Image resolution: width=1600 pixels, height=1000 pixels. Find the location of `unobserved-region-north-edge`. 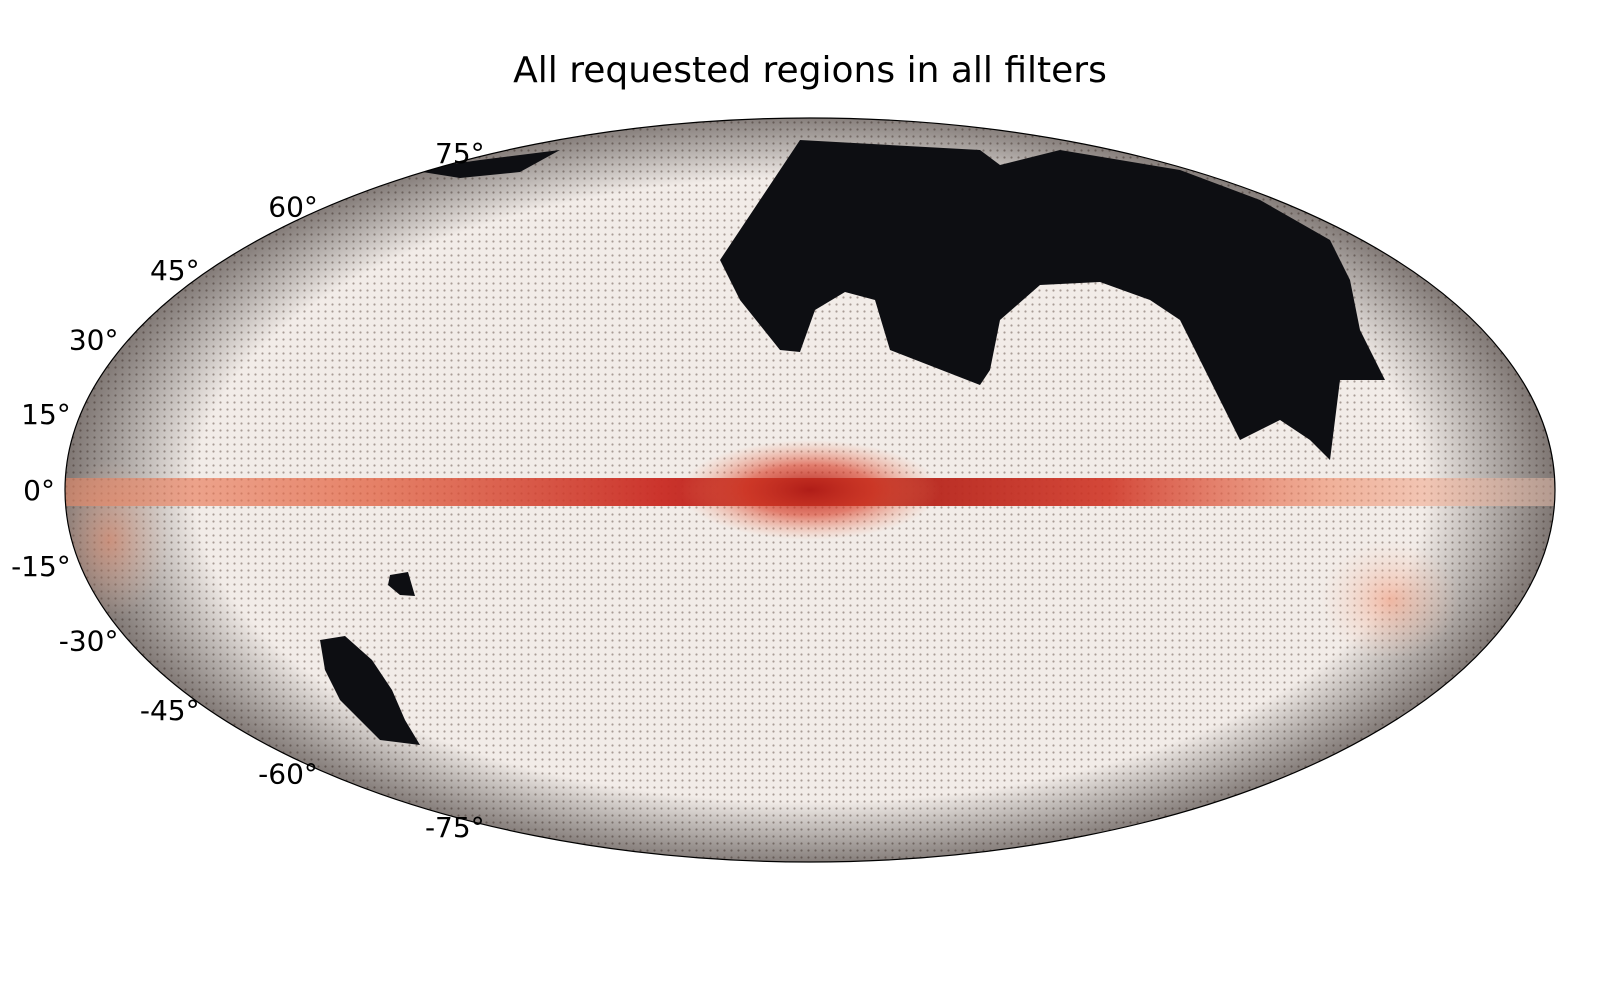

unobserved-region-north-edge is located at coordinates (485, 164).